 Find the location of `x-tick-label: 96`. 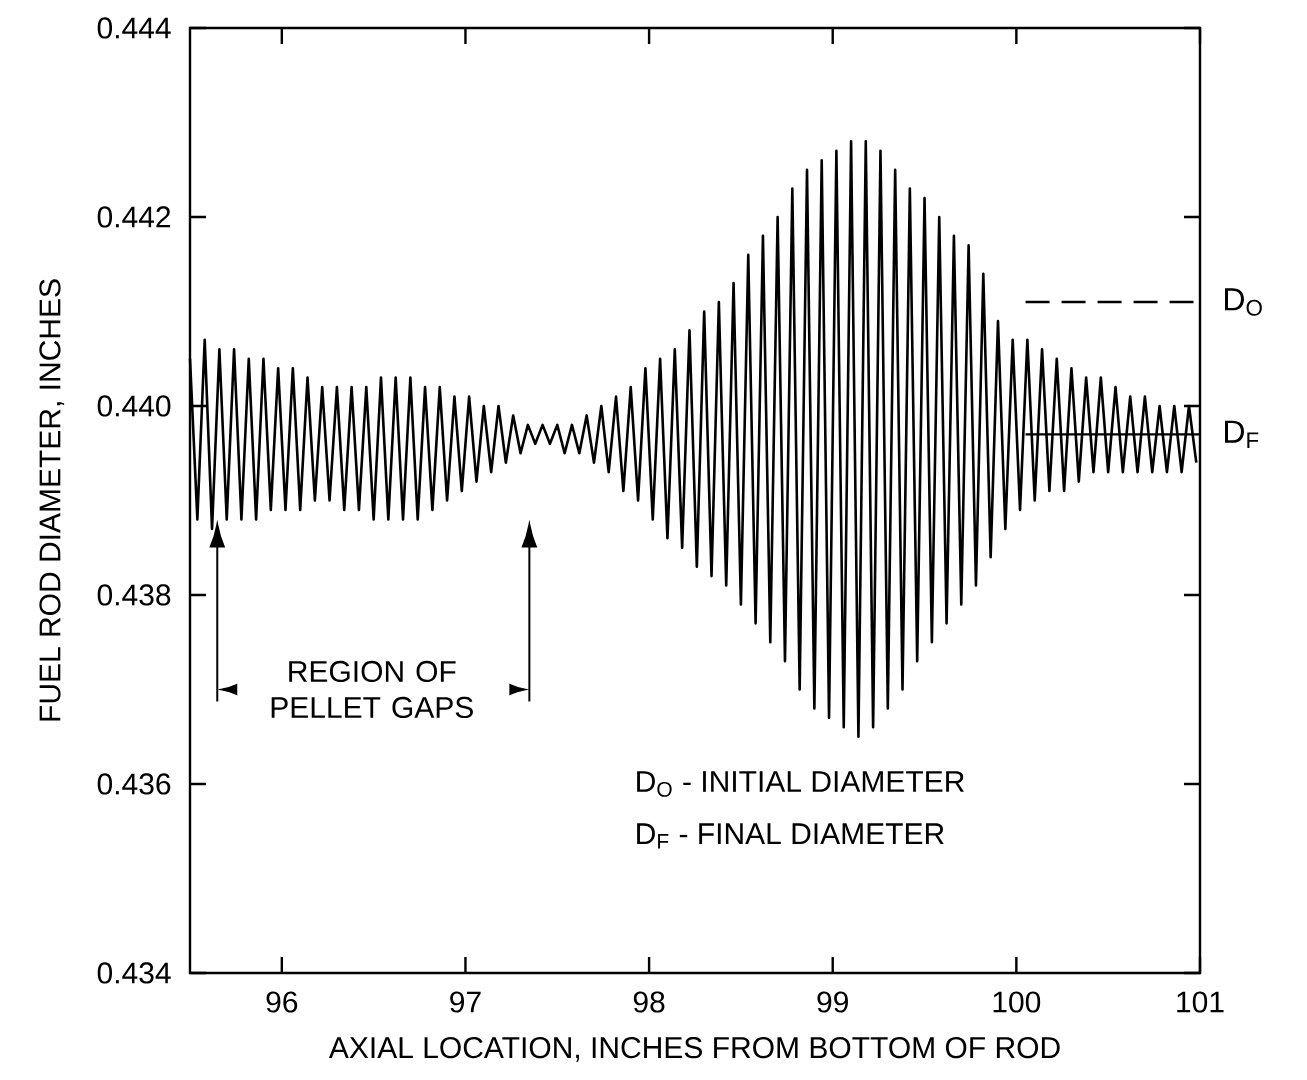

x-tick-label: 96 is located at coordinates (282, 1002).